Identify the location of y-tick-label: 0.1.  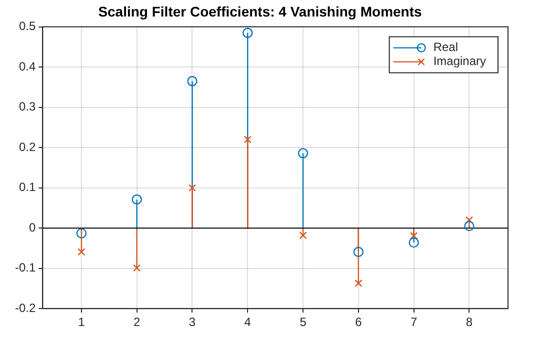
(27, 187).